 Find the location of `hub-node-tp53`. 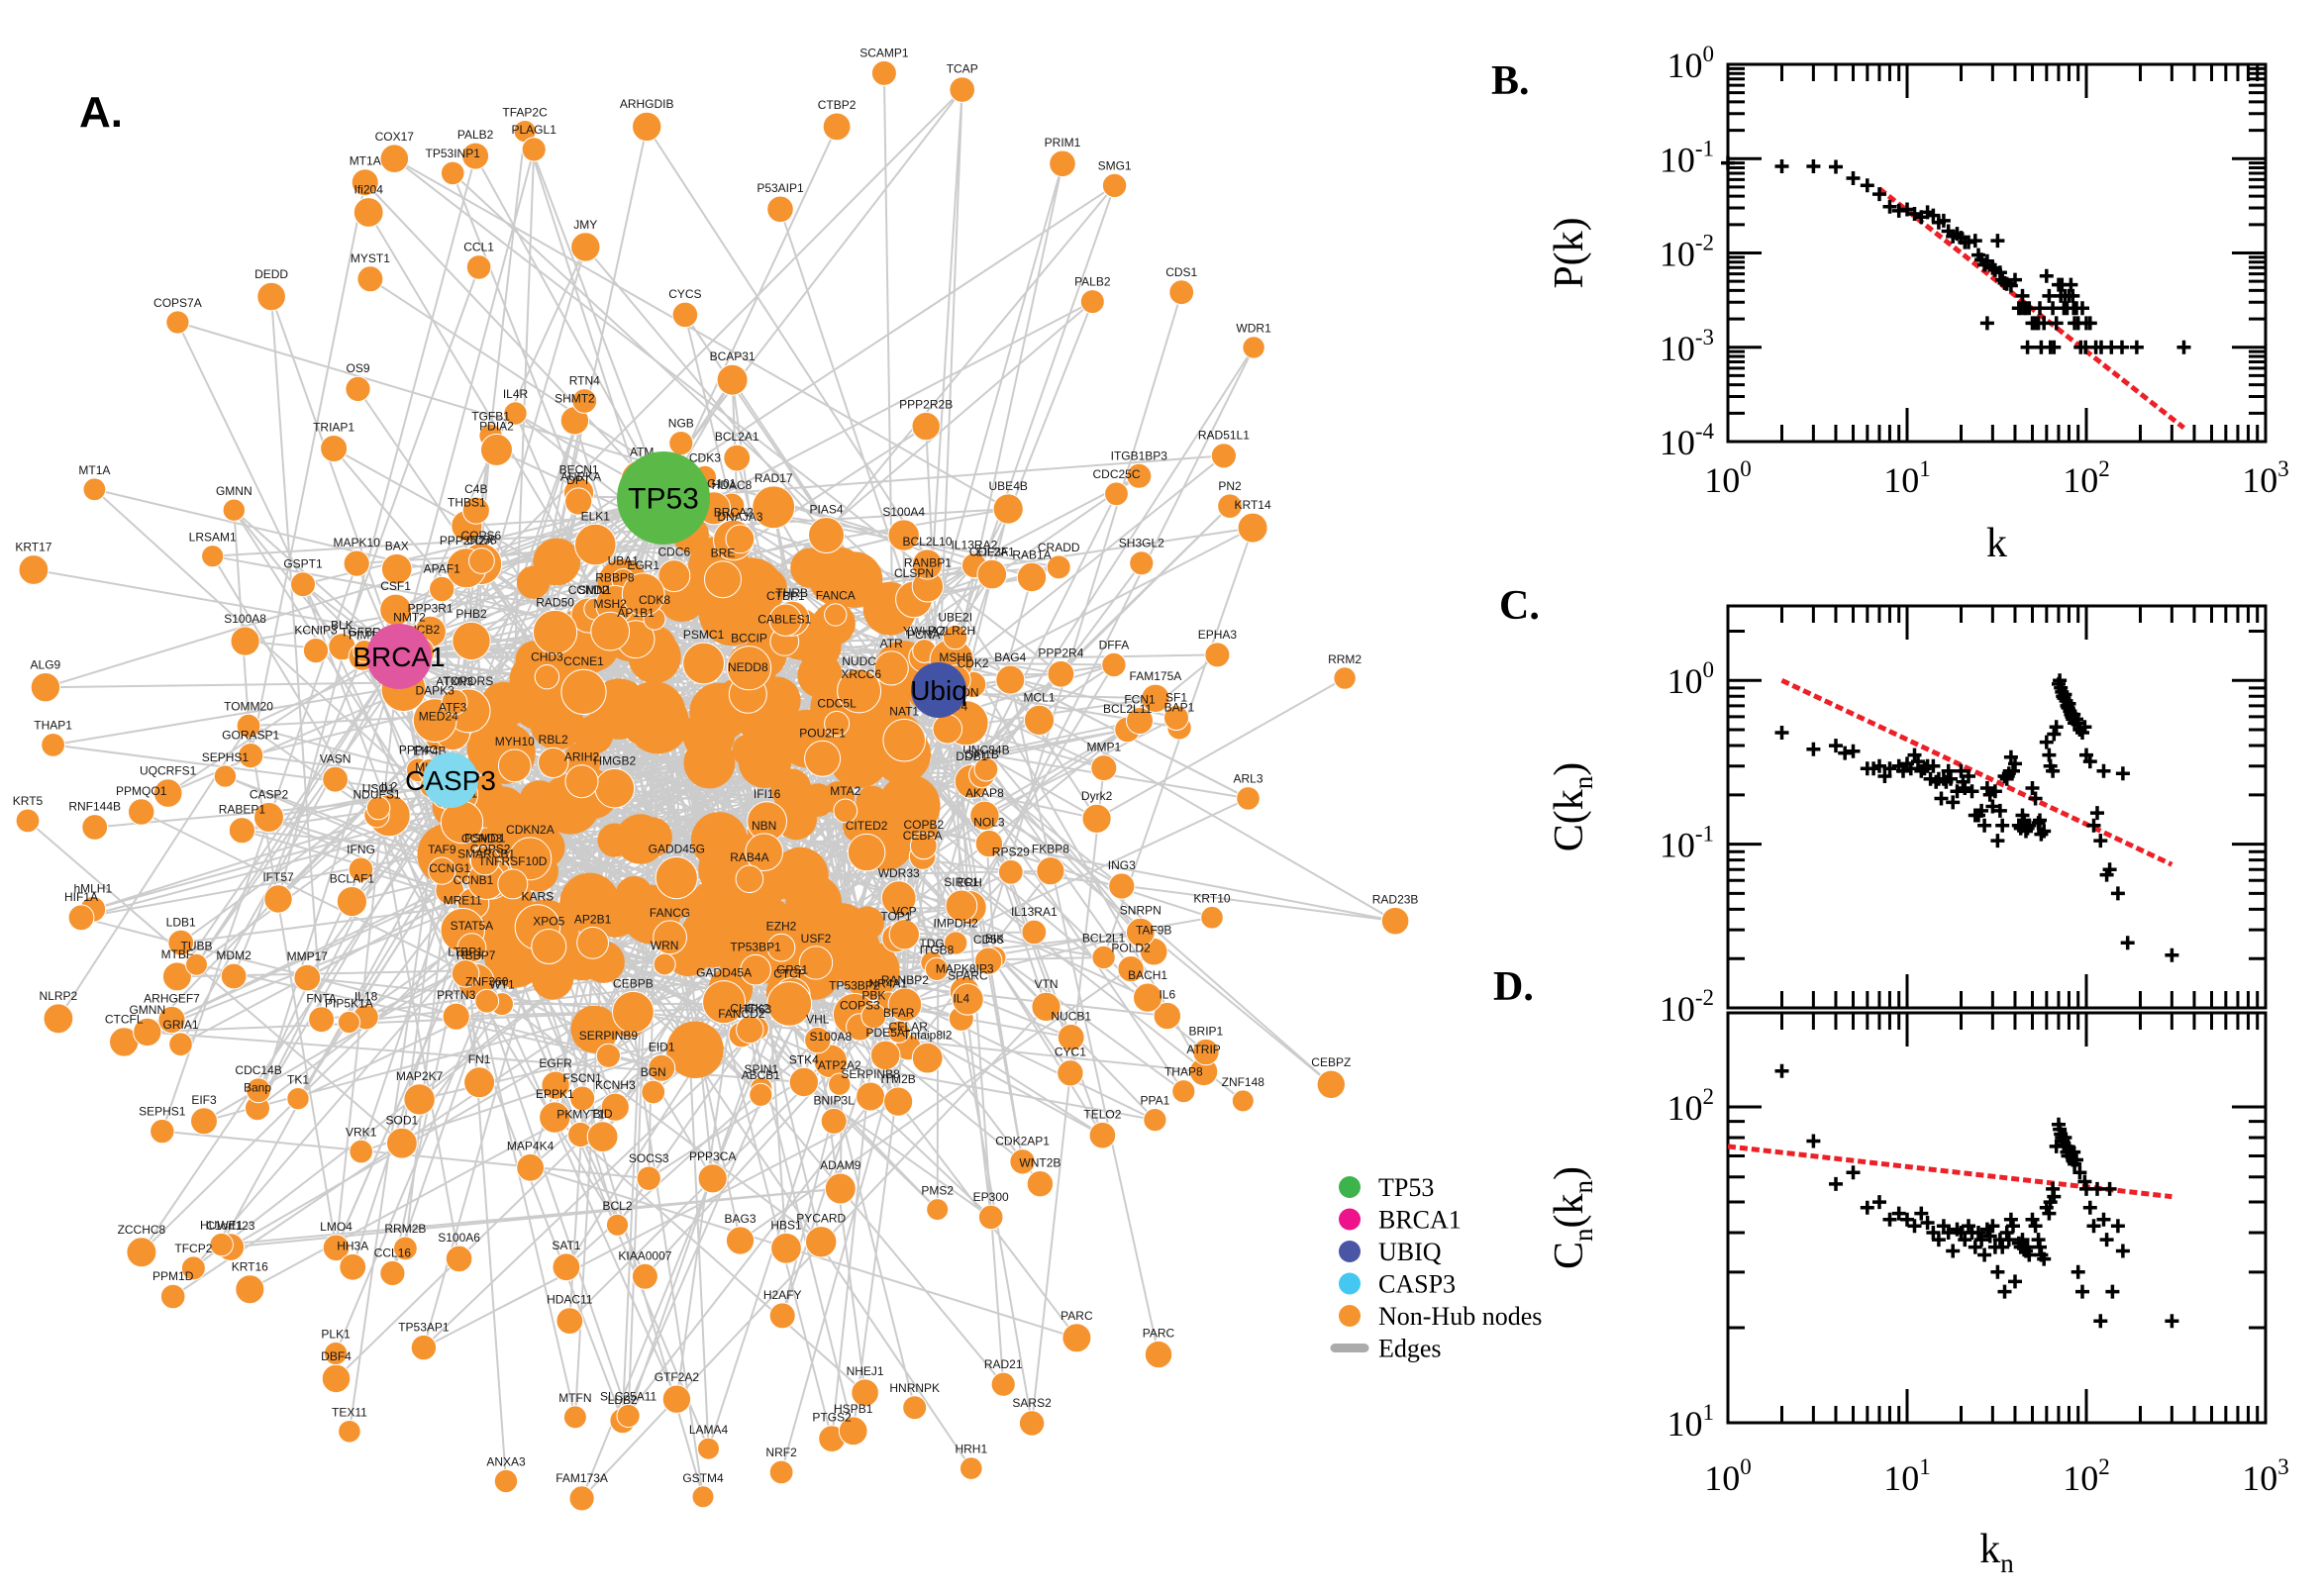

hub-node-tp53 is located at coordinates (663, 498).